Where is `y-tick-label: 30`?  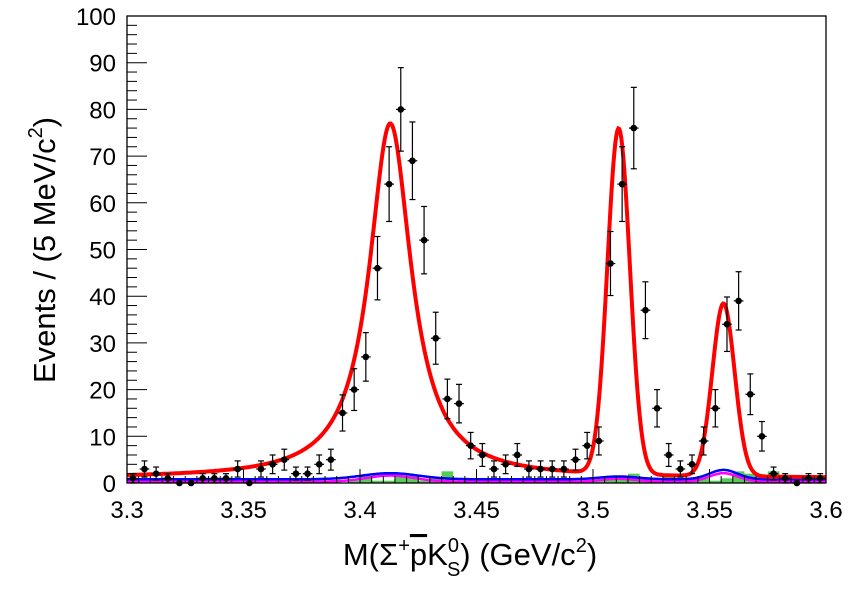
y-tick-label: 30 is located at coordinates (102, 344).